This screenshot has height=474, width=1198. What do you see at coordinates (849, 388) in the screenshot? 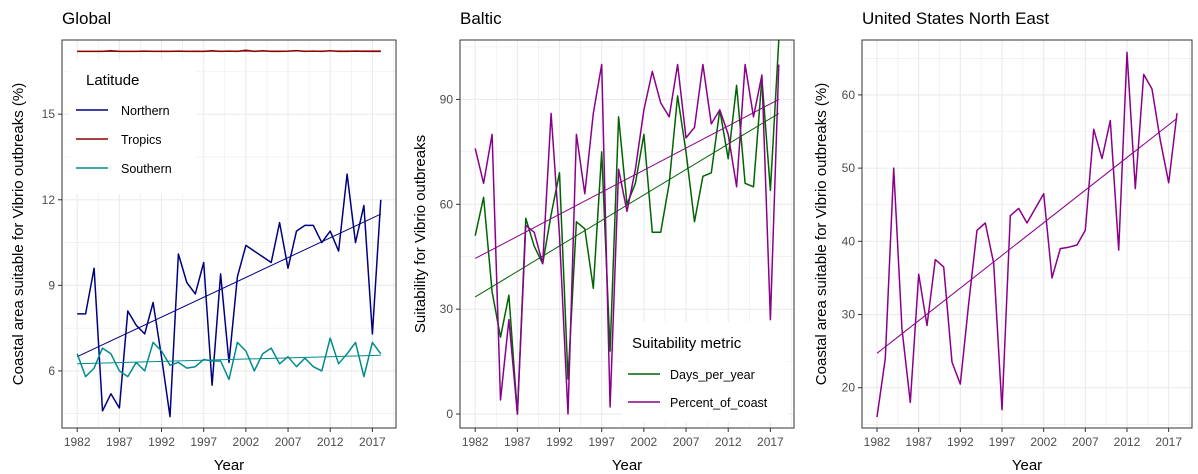
I see `y-tick-label: 20` at bounding box center [849, 388].